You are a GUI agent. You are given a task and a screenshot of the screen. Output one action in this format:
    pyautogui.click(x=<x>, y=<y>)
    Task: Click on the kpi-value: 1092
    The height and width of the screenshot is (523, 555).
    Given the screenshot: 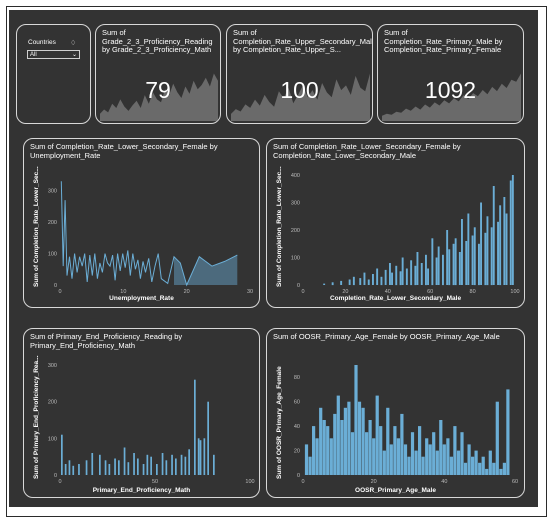 What is the action you would take?
    pyautogui.click(x=450, y=90)
    